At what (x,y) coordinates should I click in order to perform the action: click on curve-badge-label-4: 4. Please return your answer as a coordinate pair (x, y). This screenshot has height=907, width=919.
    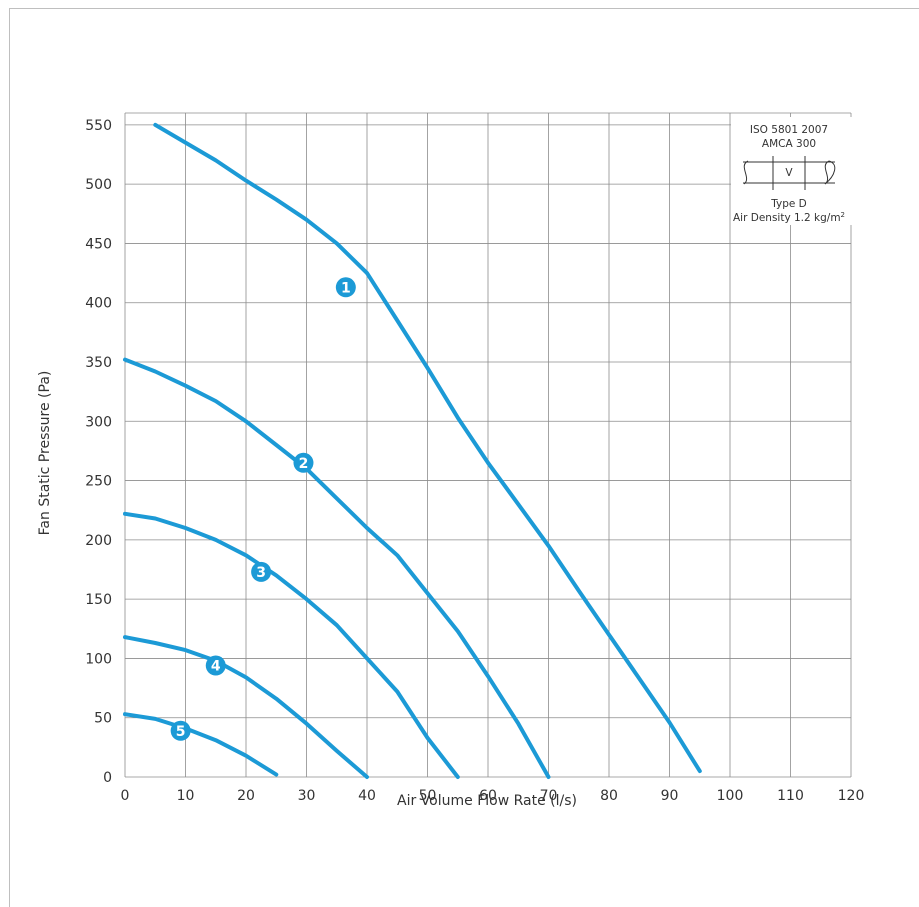
    Looking at the image, I should click on (216, 667).